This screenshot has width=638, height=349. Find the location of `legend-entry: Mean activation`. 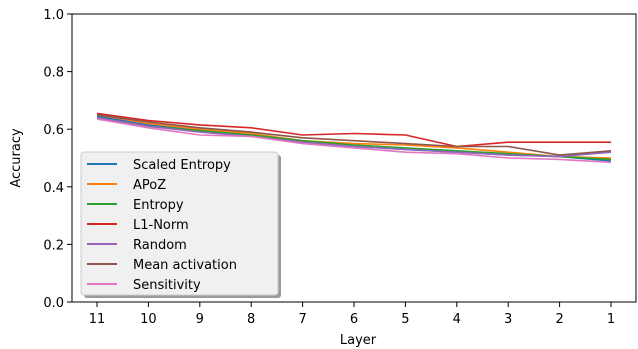

legend-entry: Mean activation is located at coordinates (185, 265).